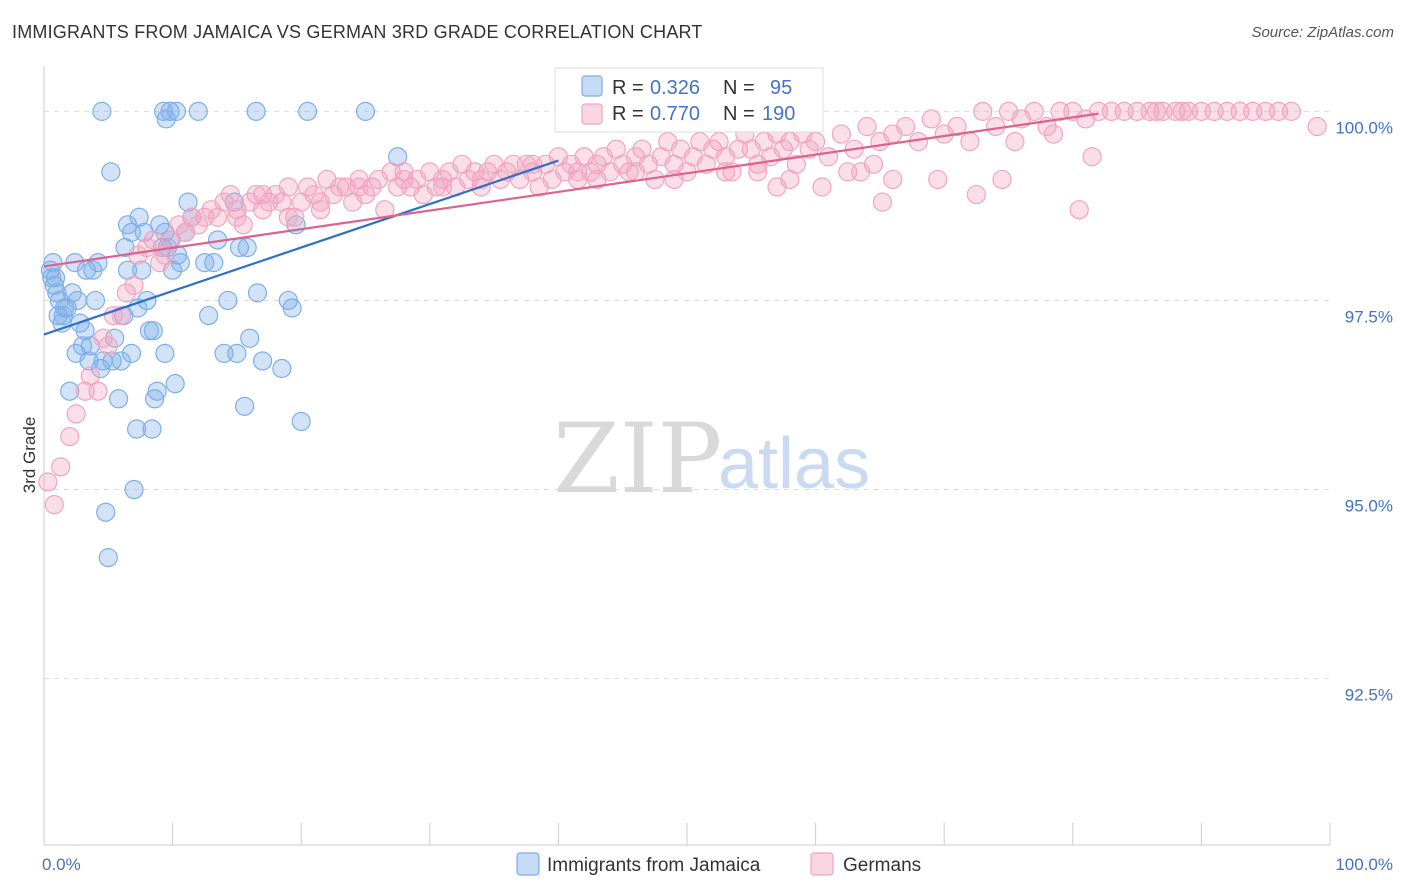 The width and height of the screenshot is (1406, 892). Describe the element at coordinates (1364, 864) in the screenshot. I see `x-tick-label-right: 100.0%` at that location.